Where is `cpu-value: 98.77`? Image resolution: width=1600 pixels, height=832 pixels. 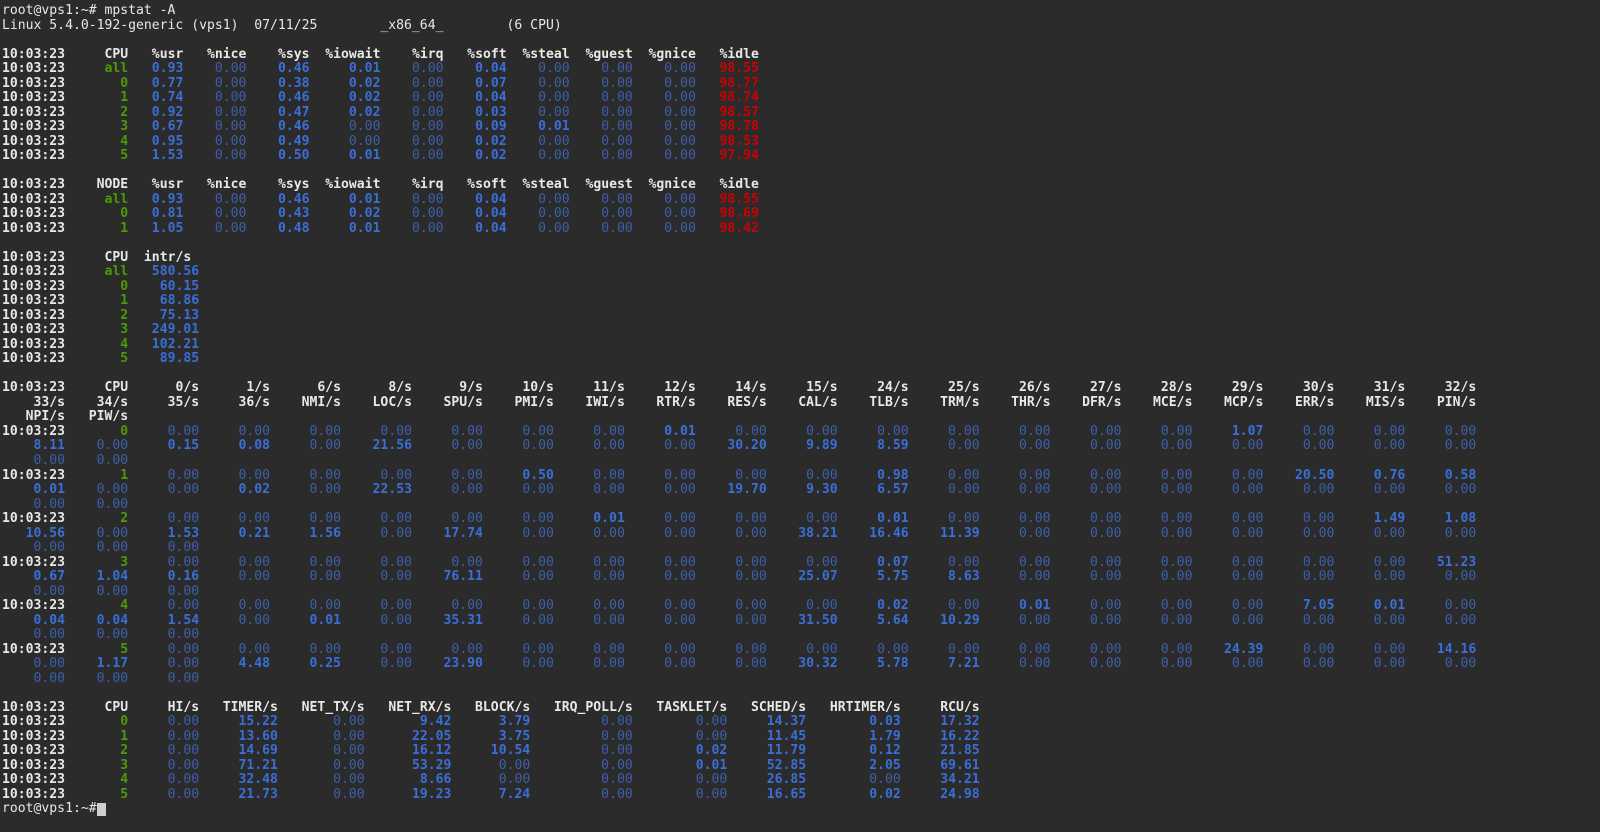 cpu-value: 98.77 is located at coordinates (727, 83).